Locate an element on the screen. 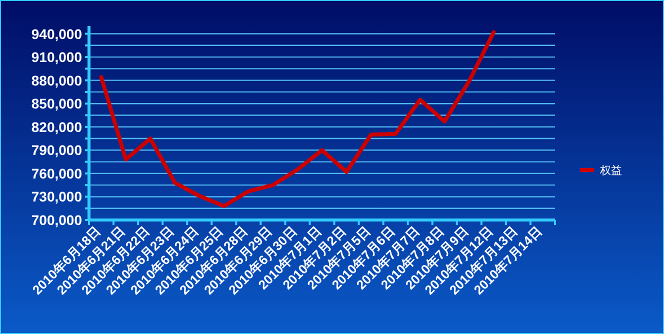  y-tick-label: 730,000 is located at coordinates (56, 196).